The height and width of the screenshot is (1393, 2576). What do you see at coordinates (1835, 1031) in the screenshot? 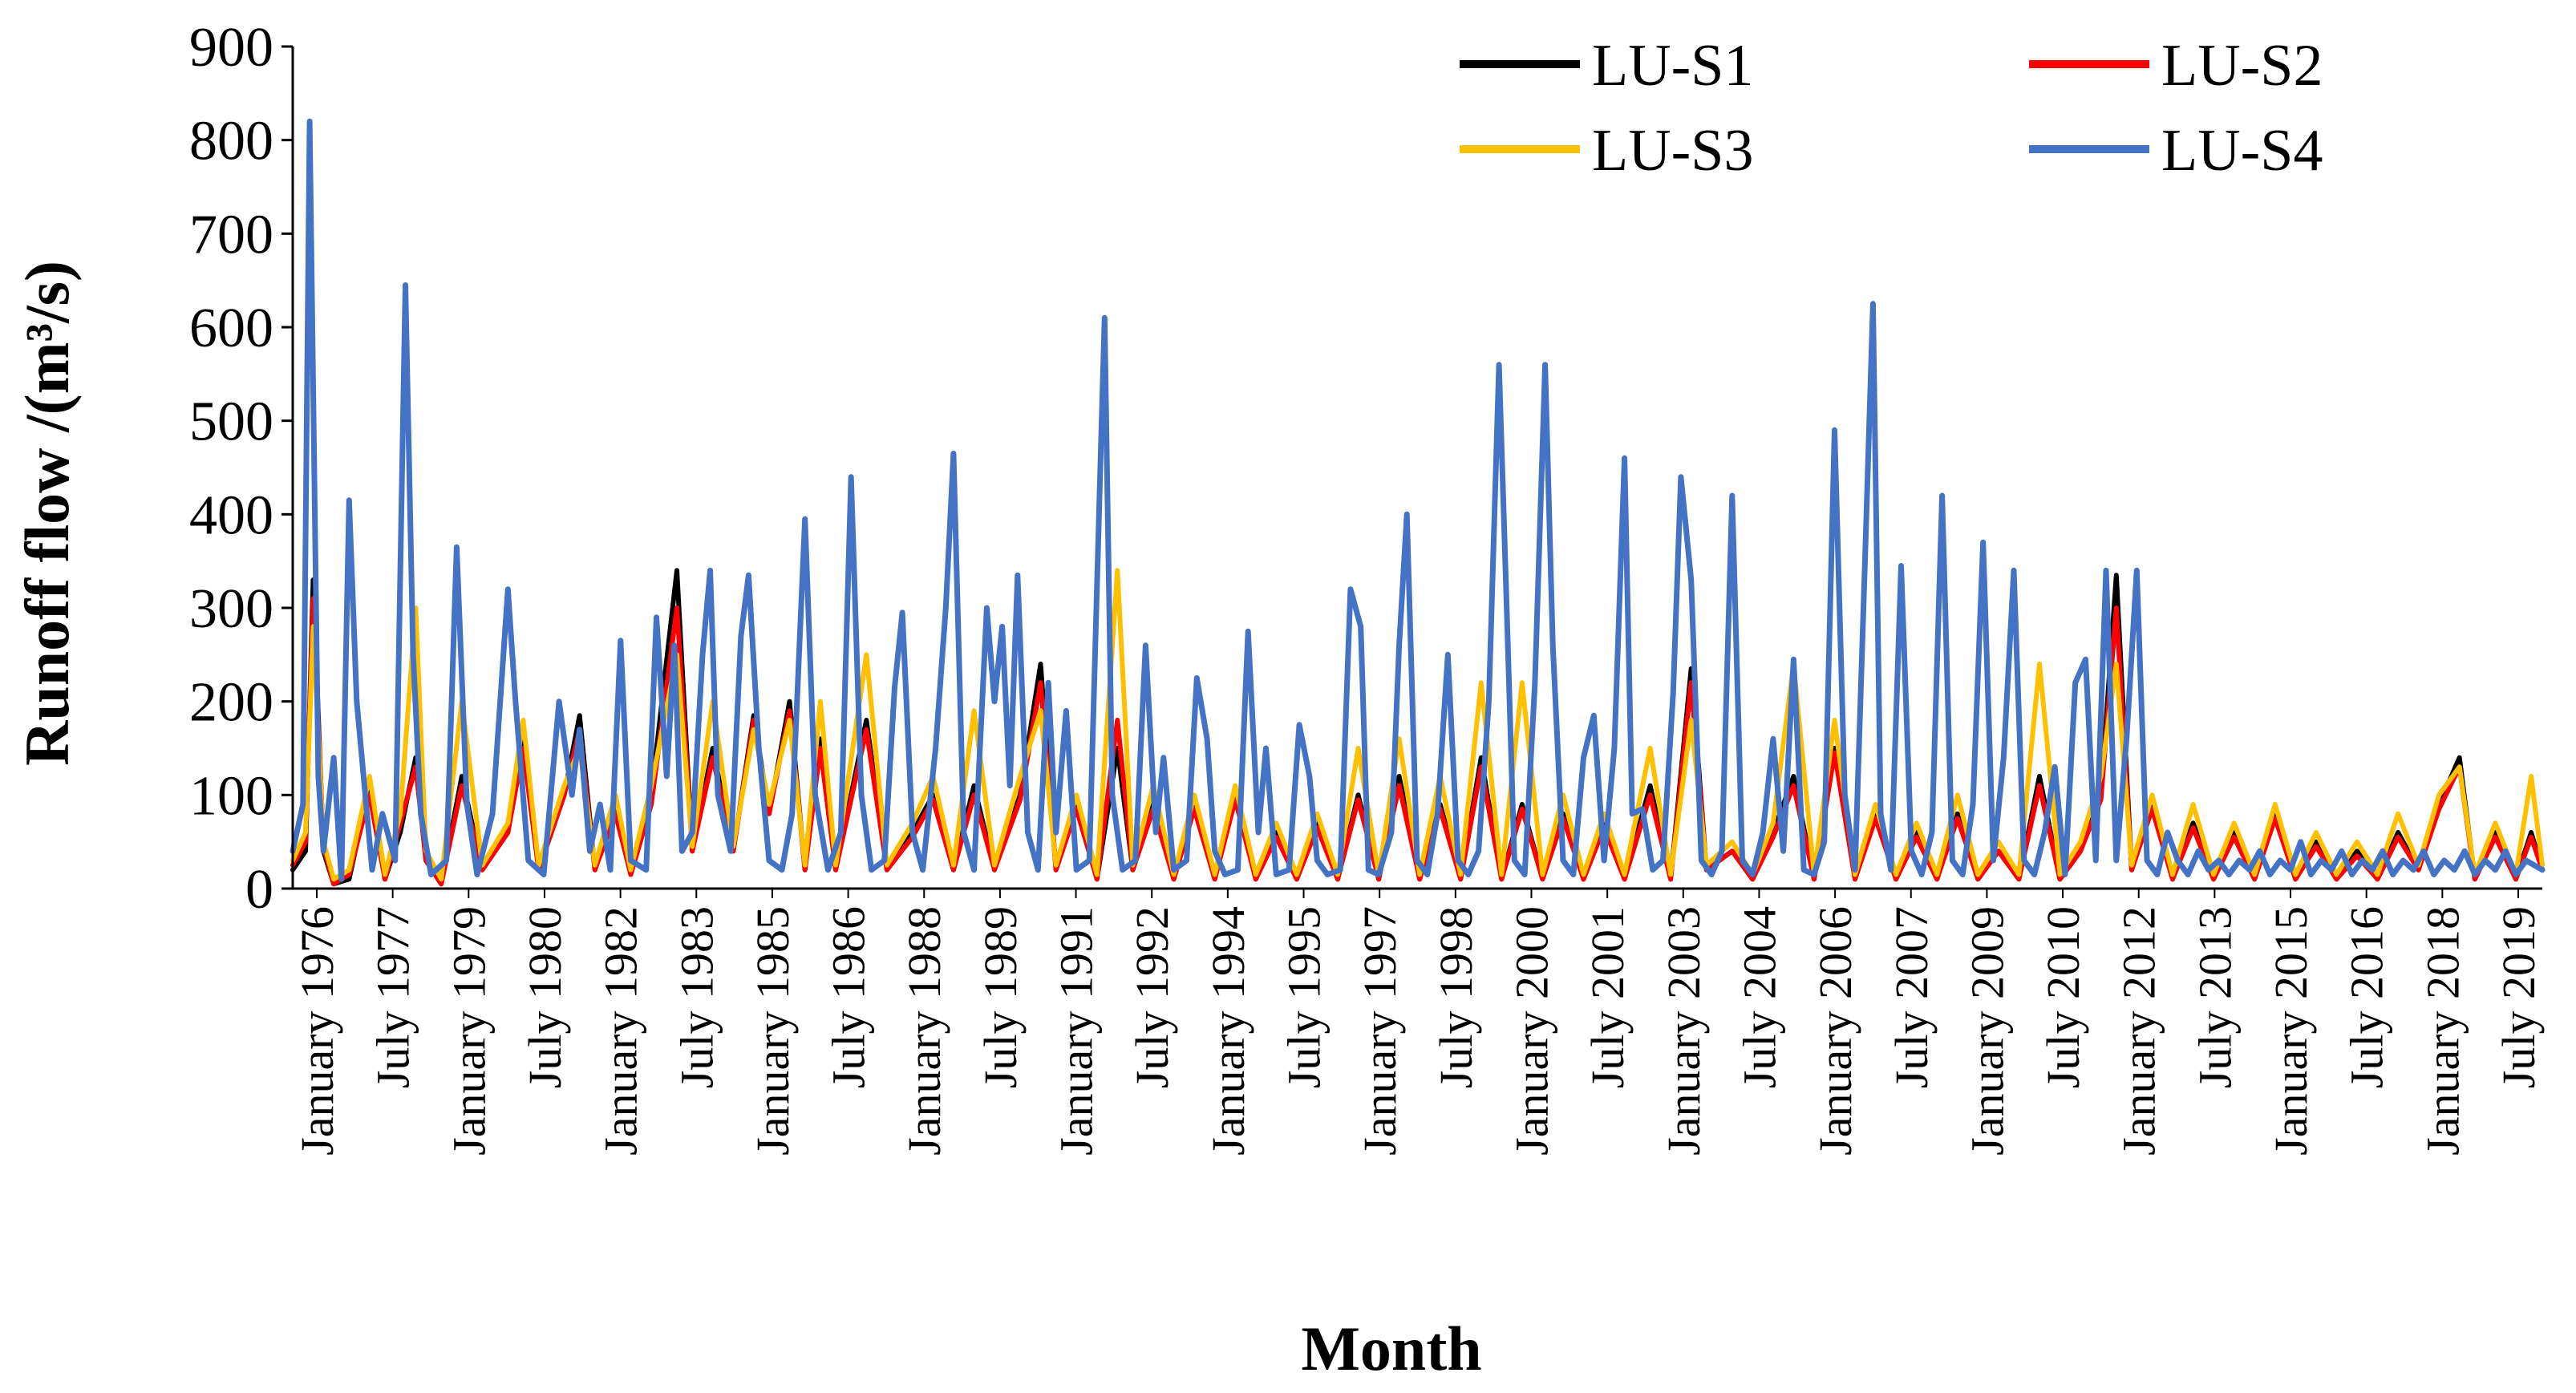
I see `x-tick-label: January 2006` at bounding box center [1835, 1031].